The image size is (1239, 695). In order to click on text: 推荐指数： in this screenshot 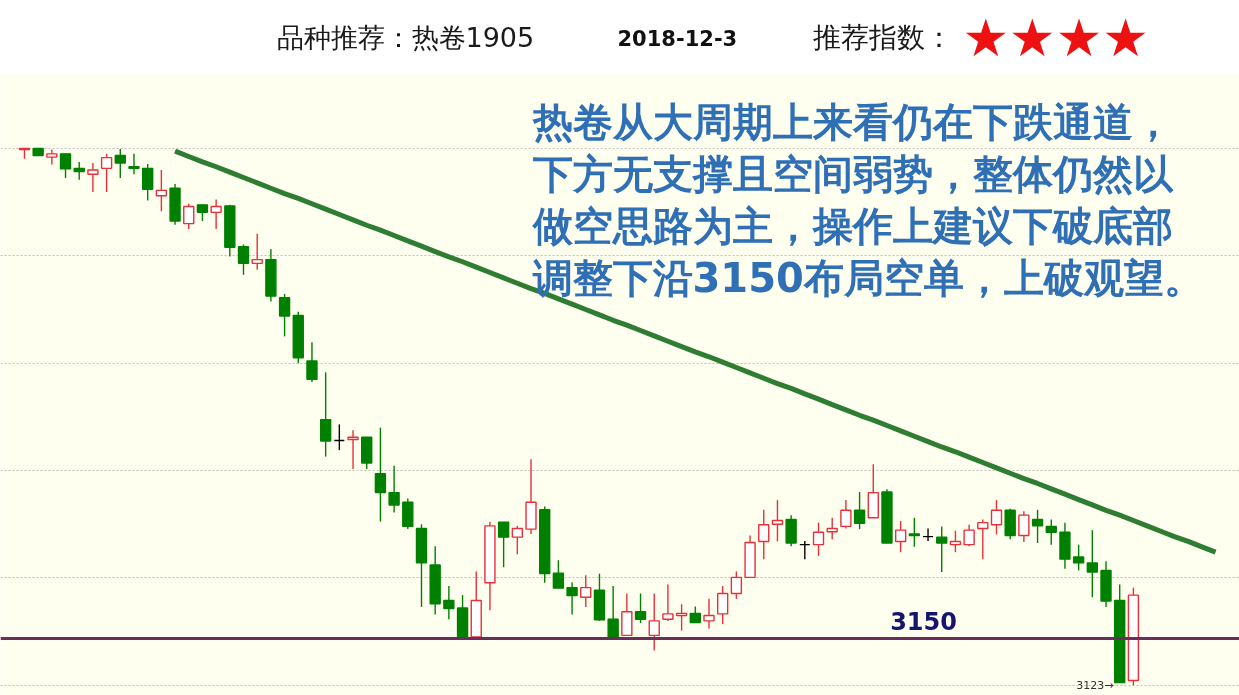, I will do `click(882, 37)`.